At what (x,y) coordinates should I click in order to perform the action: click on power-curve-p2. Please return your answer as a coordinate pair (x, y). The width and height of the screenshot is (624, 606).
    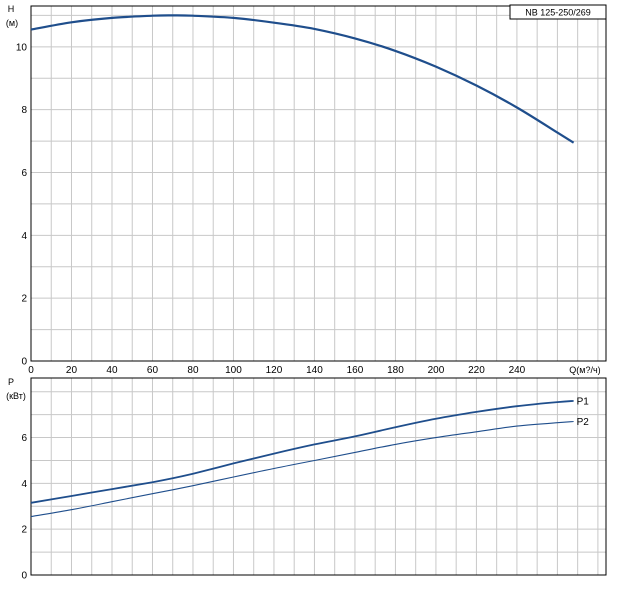
    Looking at the image, I should click on (302, 469).